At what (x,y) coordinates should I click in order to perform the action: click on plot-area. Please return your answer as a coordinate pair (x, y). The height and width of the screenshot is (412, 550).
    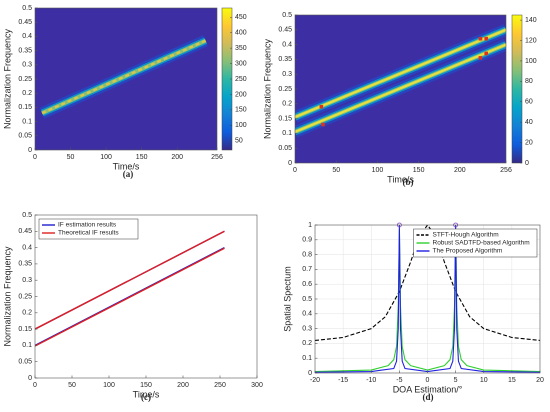
    Looking at the image, I should click on (400, 89).